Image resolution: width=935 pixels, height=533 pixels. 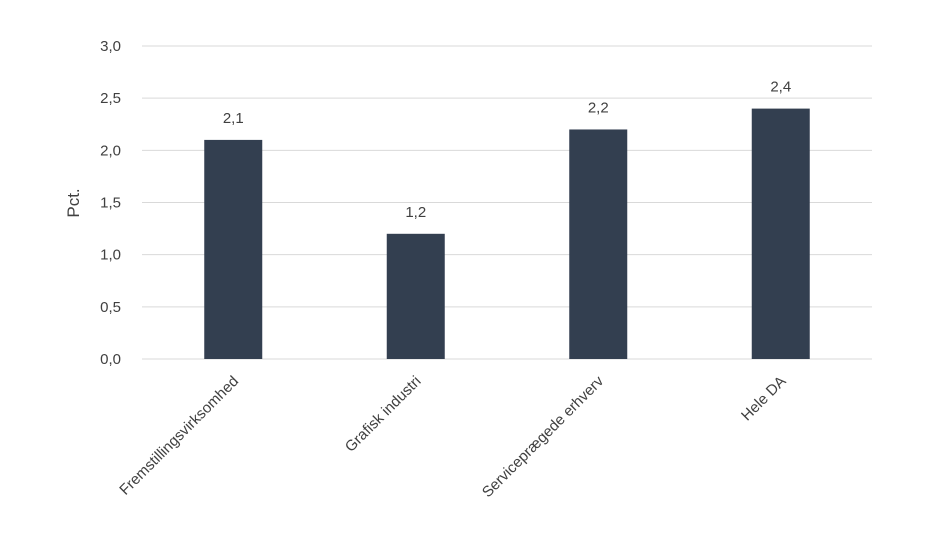 What do you see at coordinates (110, 46) in the screenshot?
I see `y-tick-label: 3,0` at bounding box center [110, 46].